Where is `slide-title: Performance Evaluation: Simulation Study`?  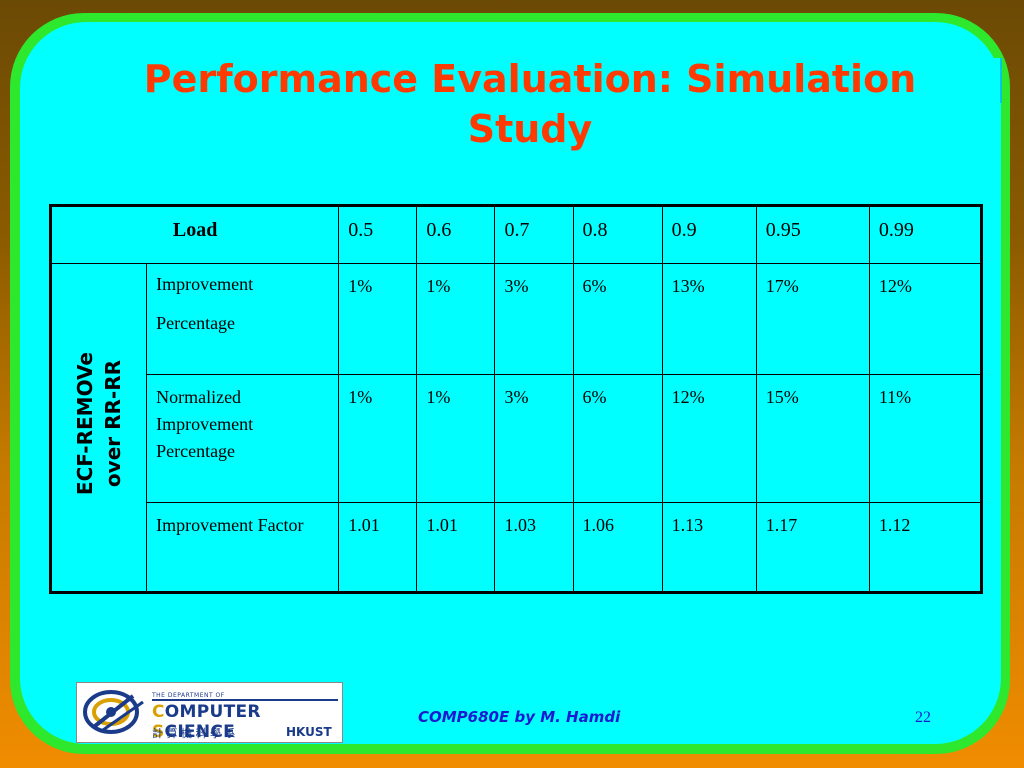 slide-title: Performance Evaluation: Simulation Study is located at coordinates (530, 104).